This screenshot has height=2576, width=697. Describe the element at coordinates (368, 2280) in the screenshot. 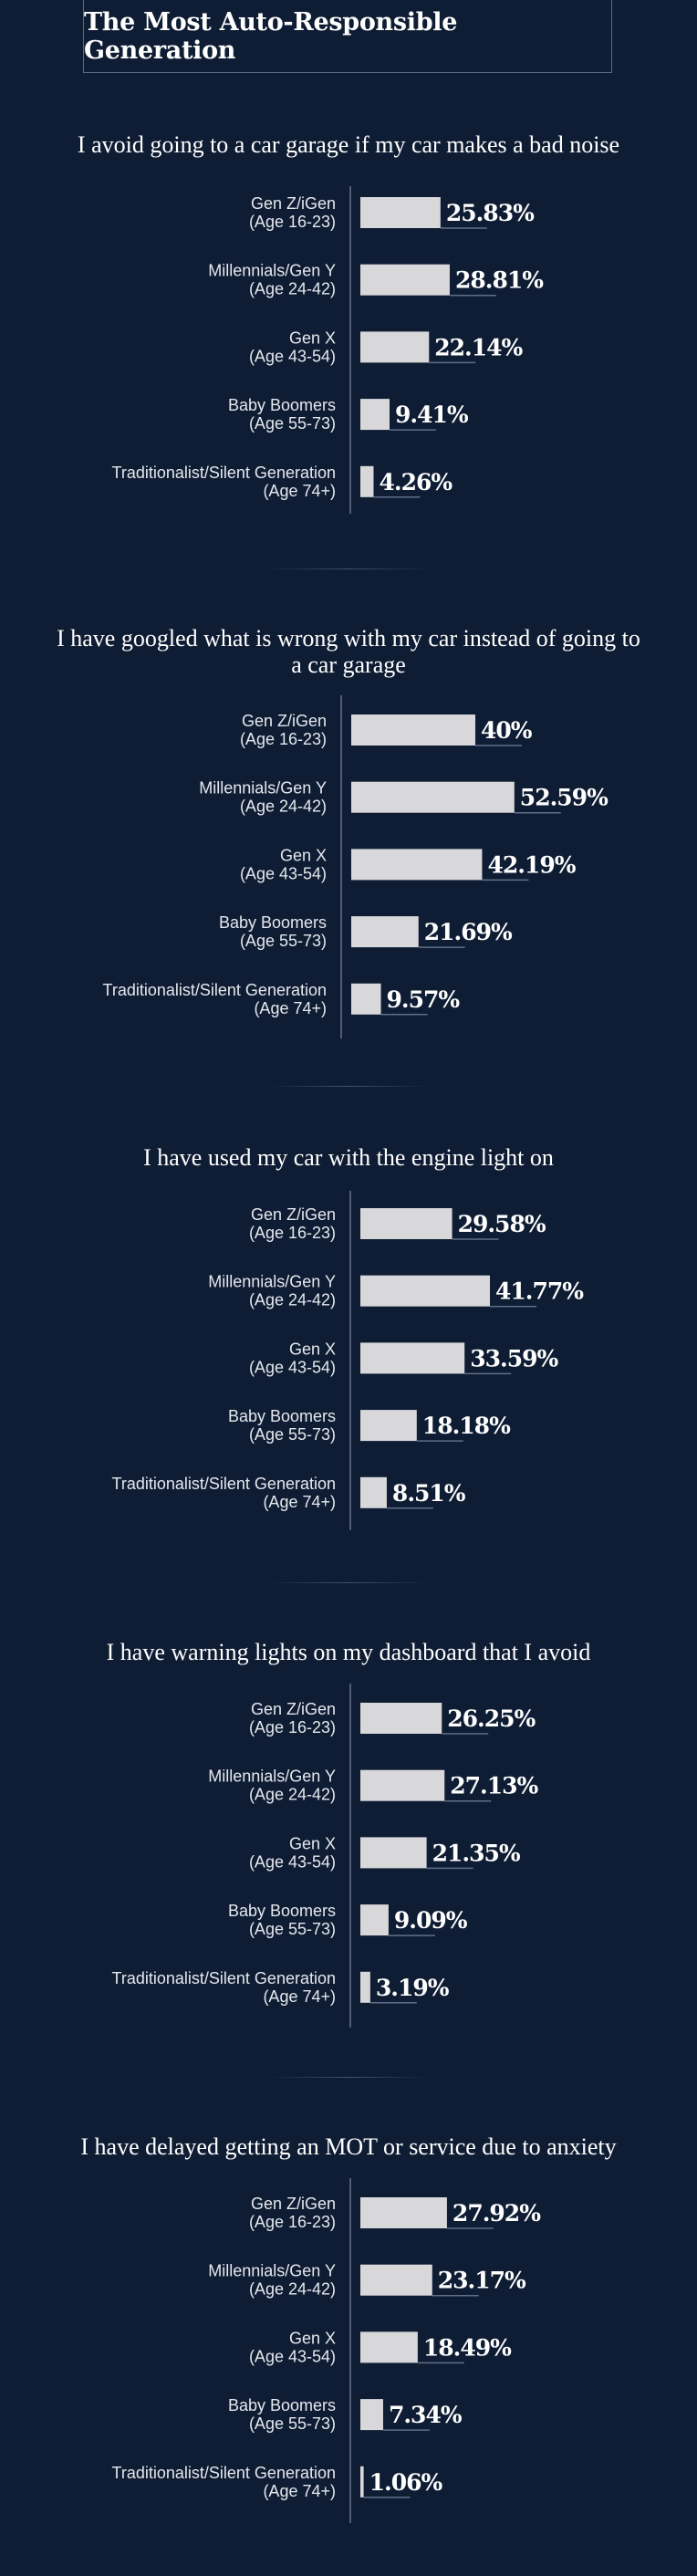

I see `bar-row: Millennials/Gen Y (Age 24-42) 23.17%` at that location.